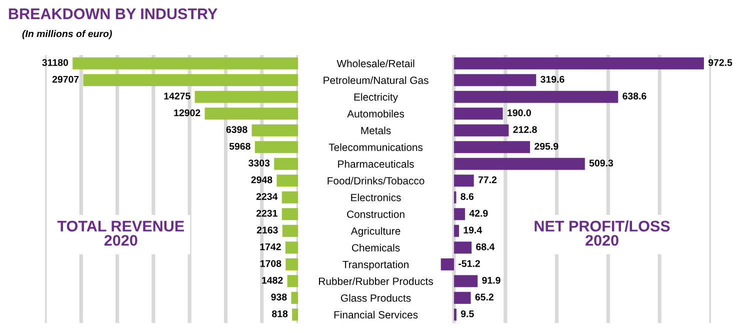 The image size is (746, 333). Describe the element at coordinates (375, 147) in the screenshot. I see `y-tick-label: Telecommunications` at that location.